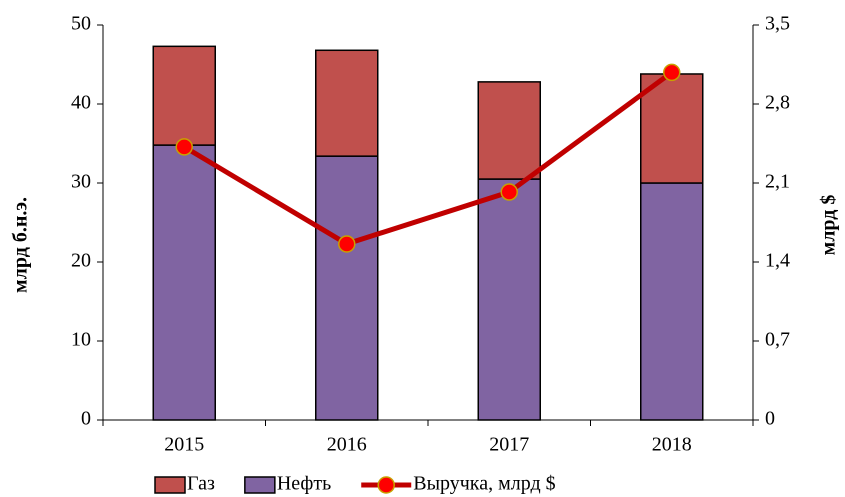 This screenshot has width=845, height=497. I want to click on y2-tick-label: 2,8, so click(777, 103).